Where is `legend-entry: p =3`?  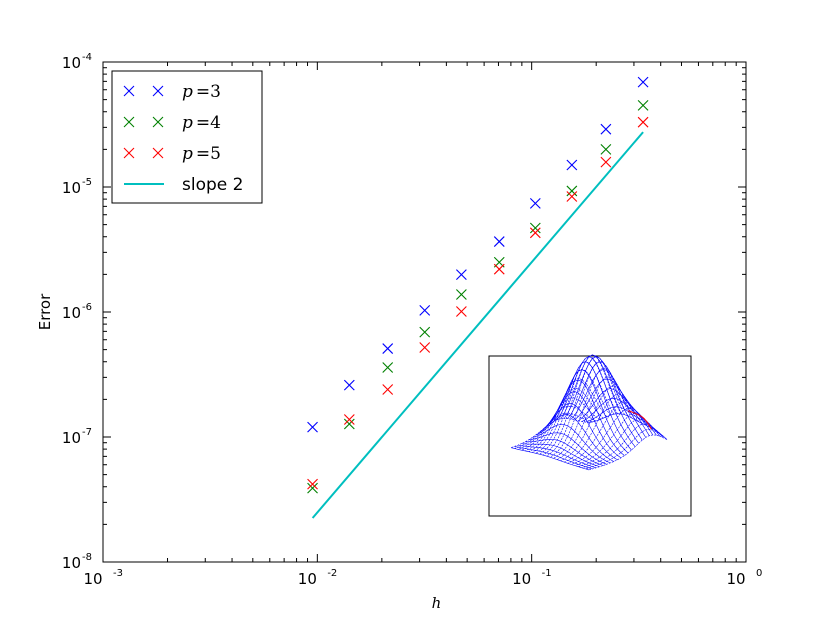
legend-entry: p =3 is located at coordinates (172, 92).